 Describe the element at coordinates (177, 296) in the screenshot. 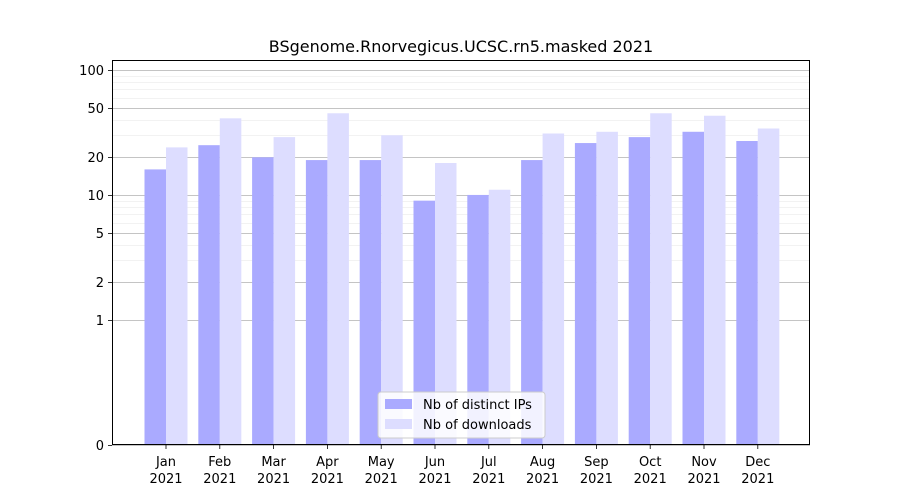

I see `bar-downloads-jan` at that location.